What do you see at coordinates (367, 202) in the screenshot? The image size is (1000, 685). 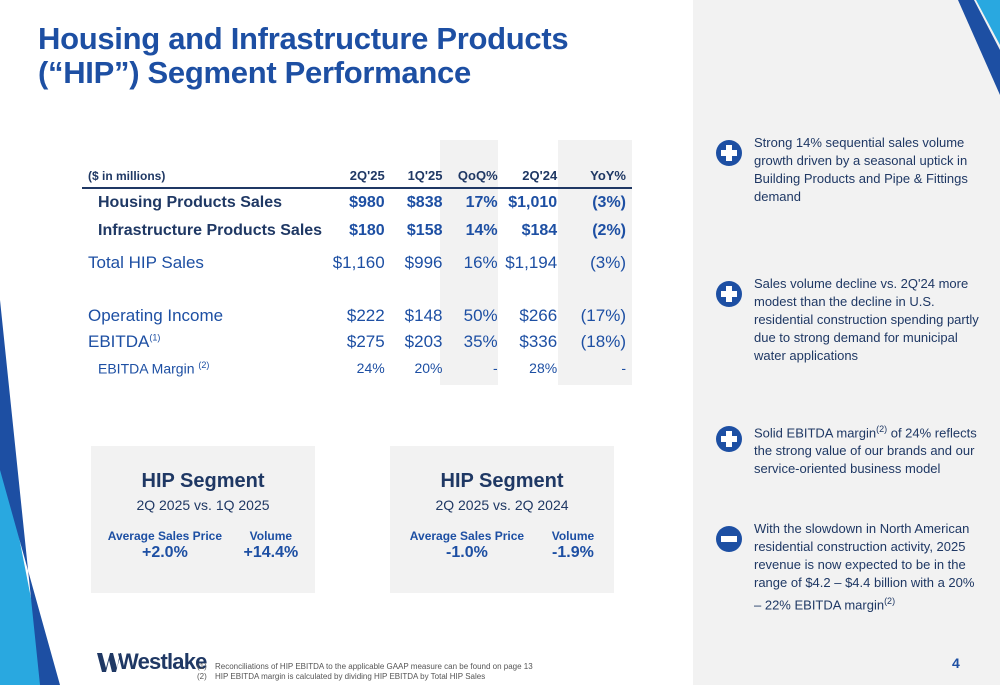 I see `table-cell: $980` at bounding box center [367, 202].